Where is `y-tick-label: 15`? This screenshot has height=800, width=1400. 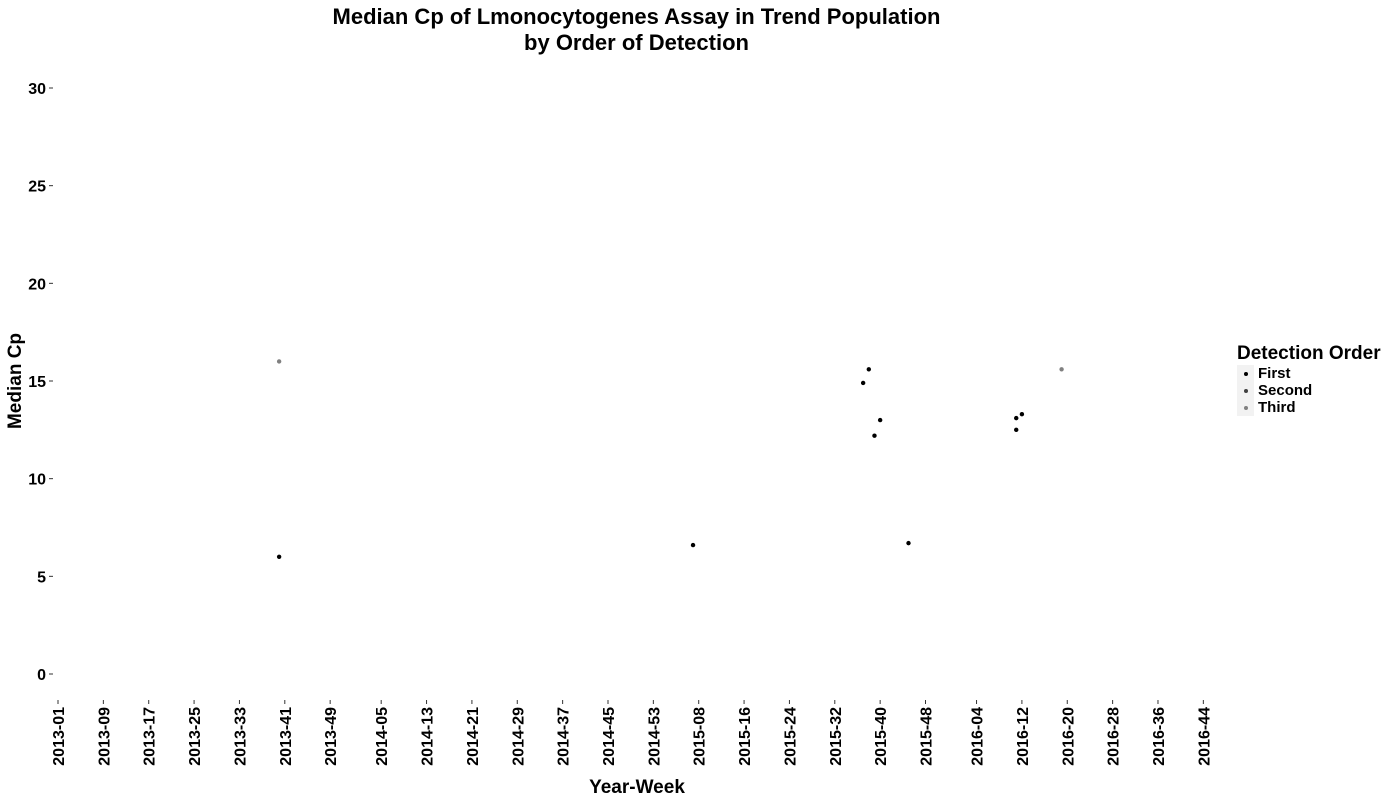
y-tick-label: 15 is located at coordinates (37, 382).